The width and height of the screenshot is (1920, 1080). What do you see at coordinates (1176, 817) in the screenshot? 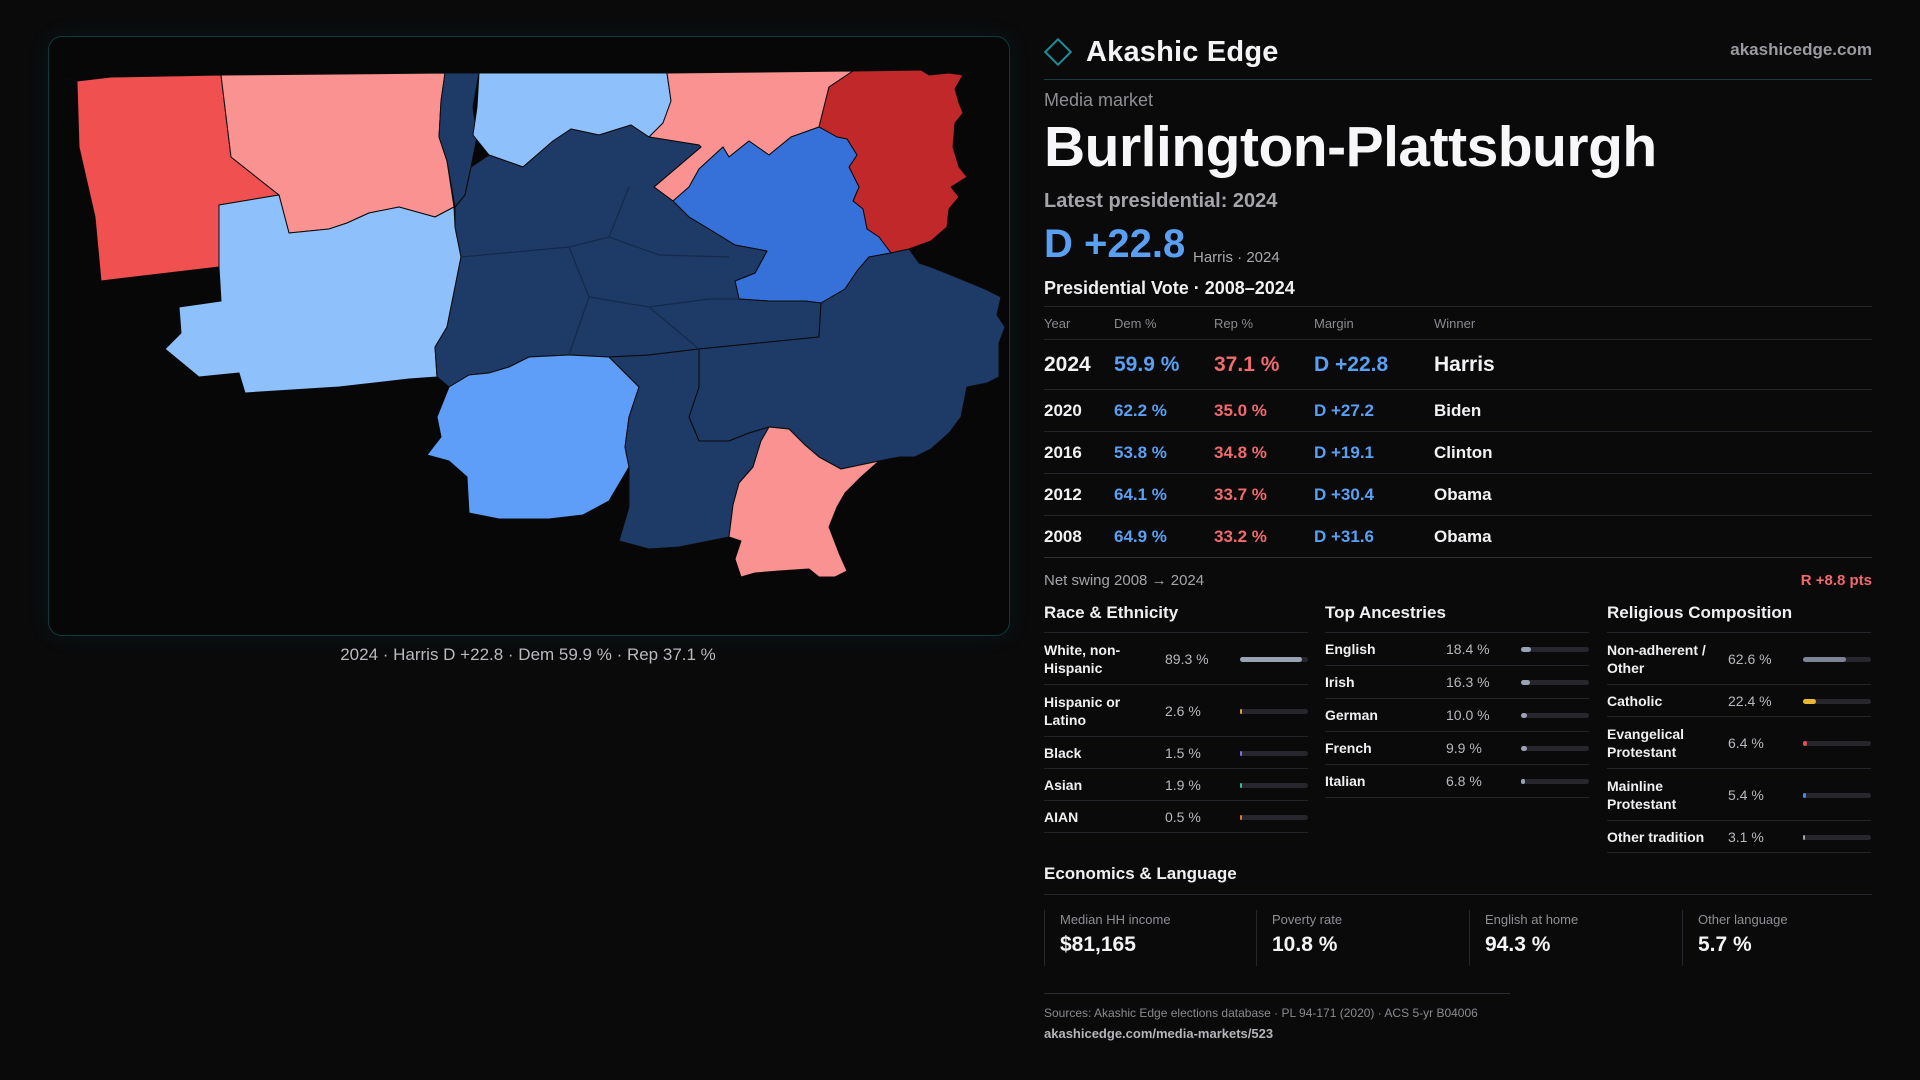
I see `list-item: AIAN 0.5 %` at bounding box center [1176, 817].